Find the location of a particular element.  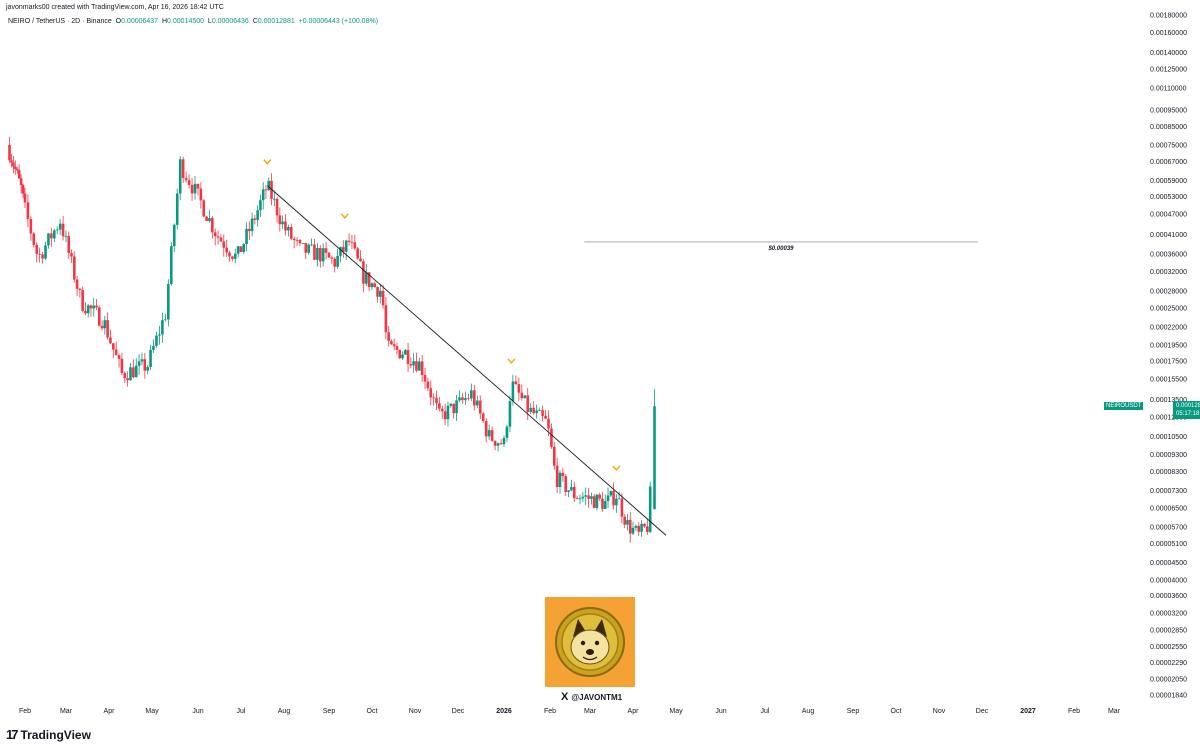

price-tick-label: 0.00002850 is located at coordinates (1168, 631).